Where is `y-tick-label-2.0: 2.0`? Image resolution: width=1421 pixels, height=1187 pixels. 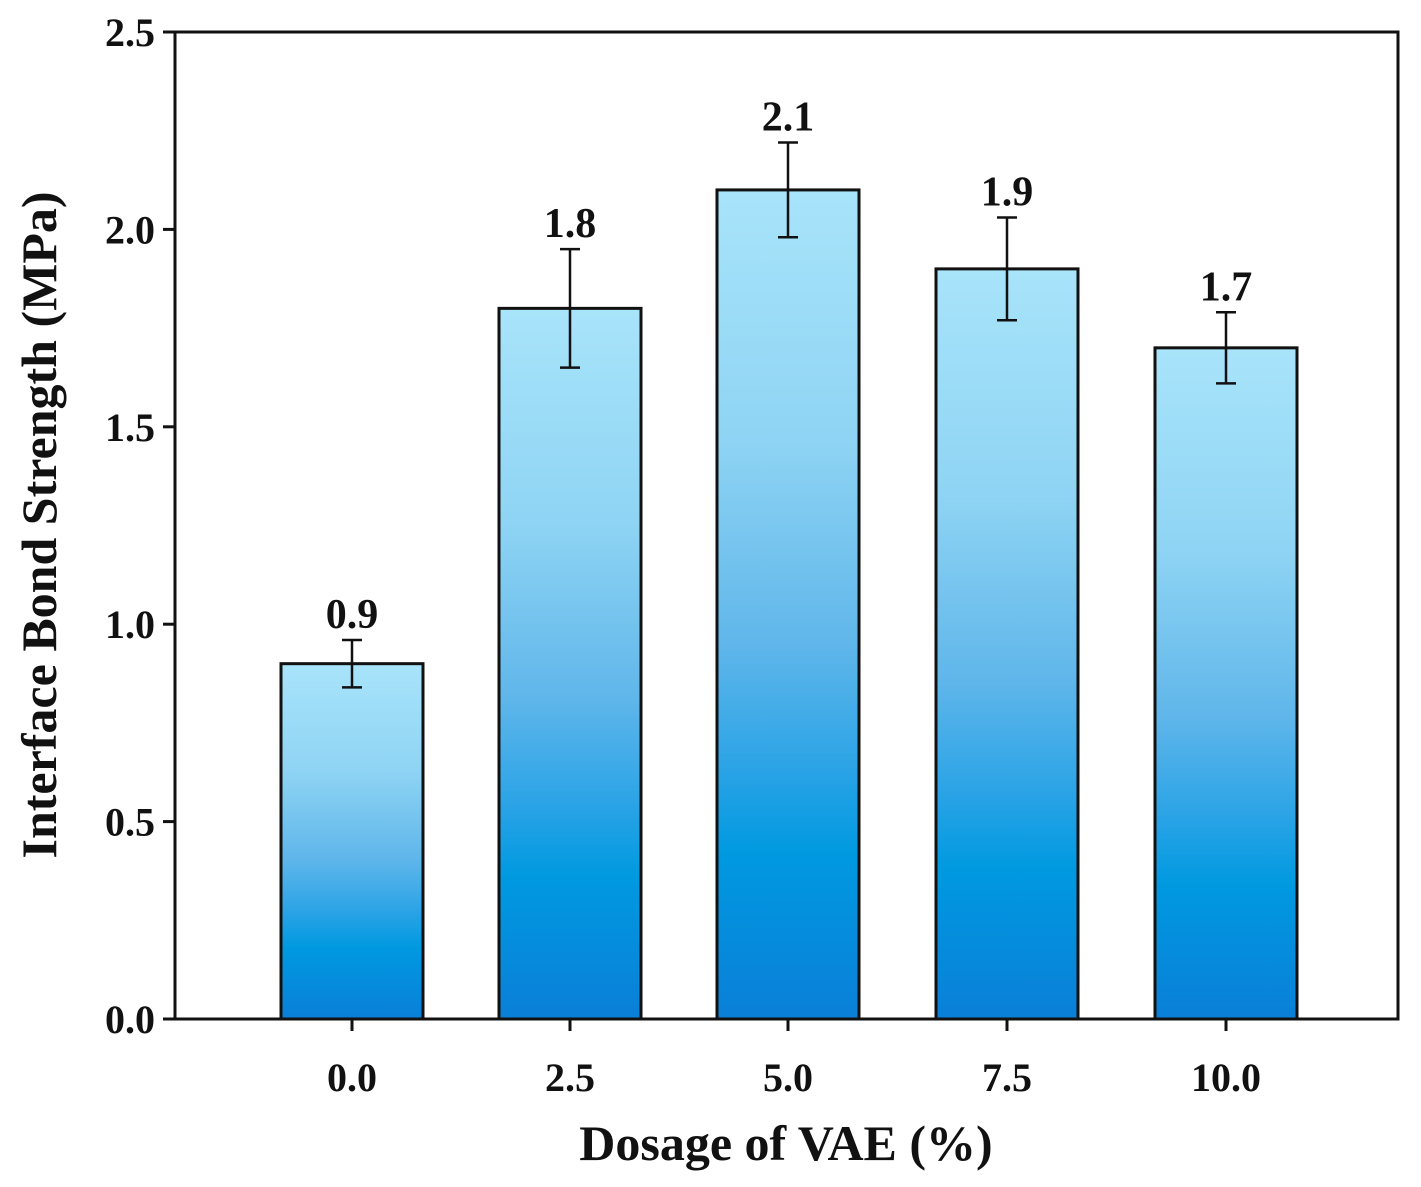 y-tick-label-2.0: 2.0 is located at coordinates (130, 229).